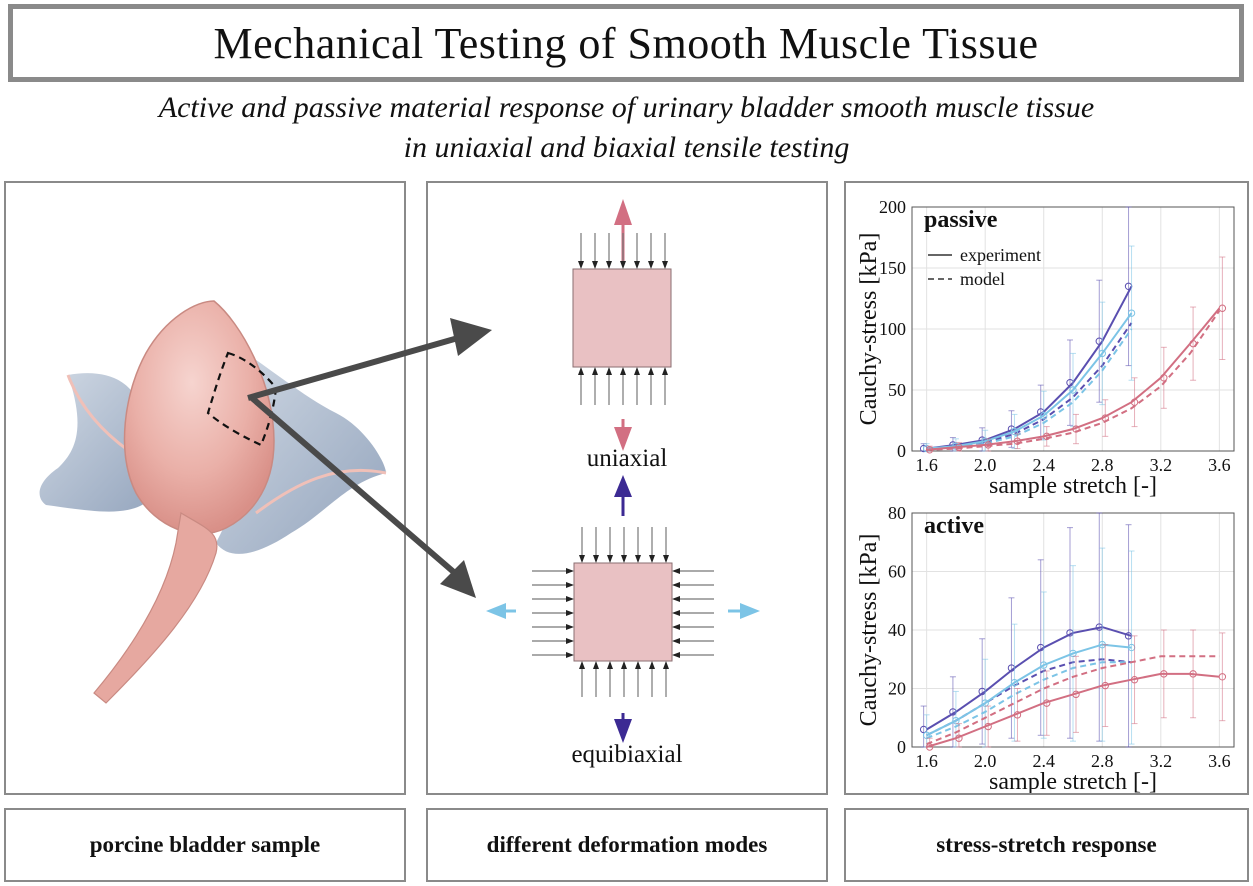 The height and width of the screenshot is (886, 1253). I want to click on y-tick-label: 200, so click(892, 207).